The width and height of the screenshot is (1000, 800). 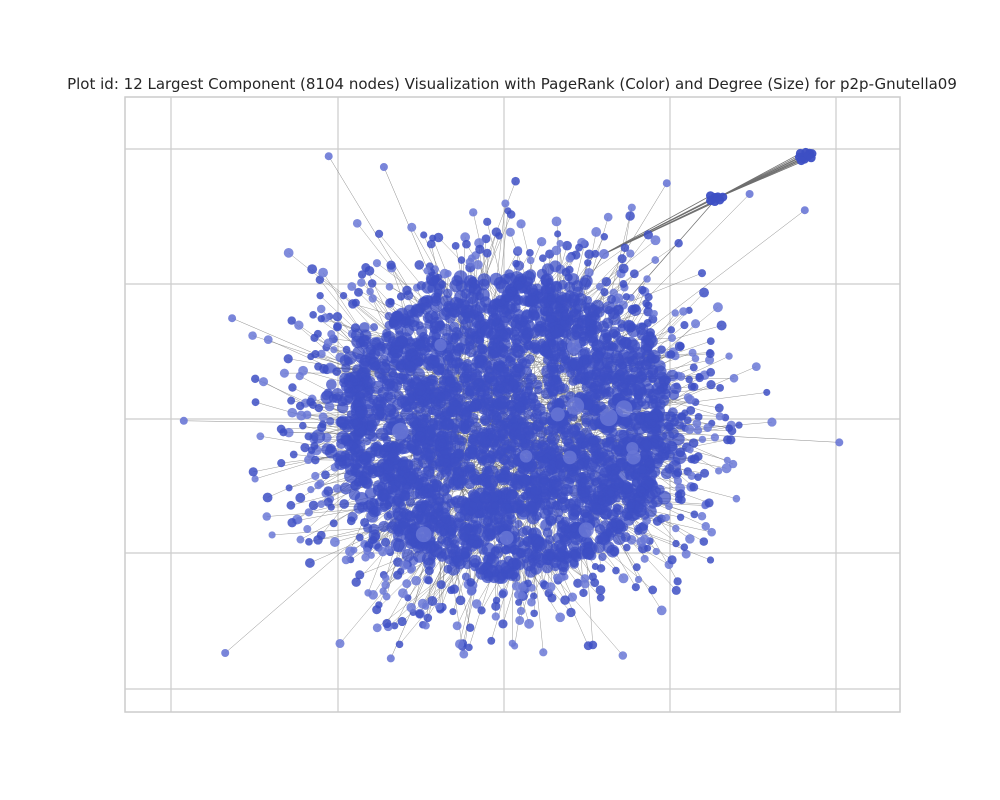 What do you see at coordinates (383, 167) in the screenshot?
I see `outlier-node` at bounding box center [383, 167].